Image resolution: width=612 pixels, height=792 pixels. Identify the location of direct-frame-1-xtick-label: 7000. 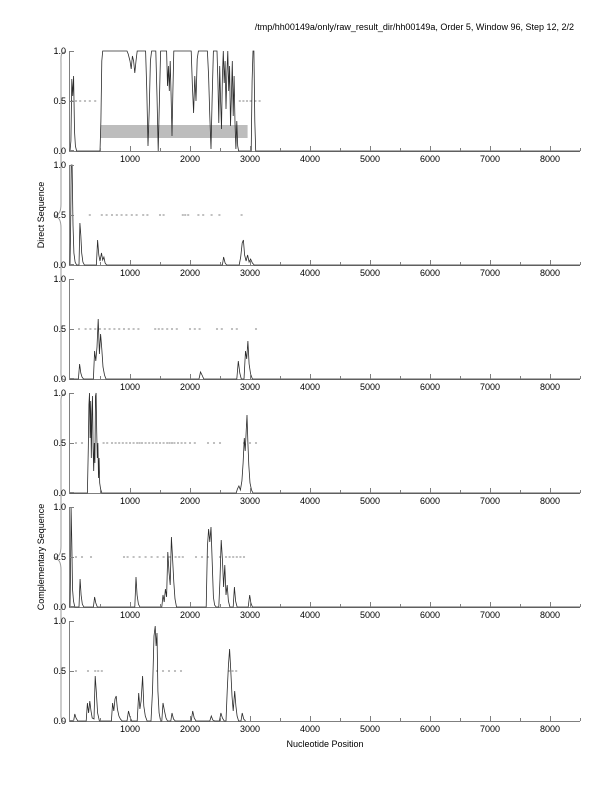
(490, 159).